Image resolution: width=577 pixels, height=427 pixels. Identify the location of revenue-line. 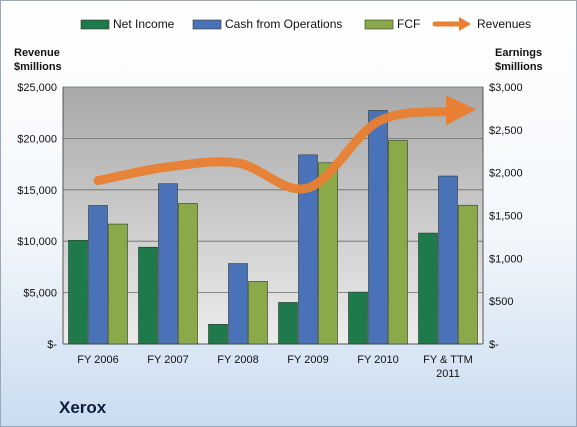
(273, 150).